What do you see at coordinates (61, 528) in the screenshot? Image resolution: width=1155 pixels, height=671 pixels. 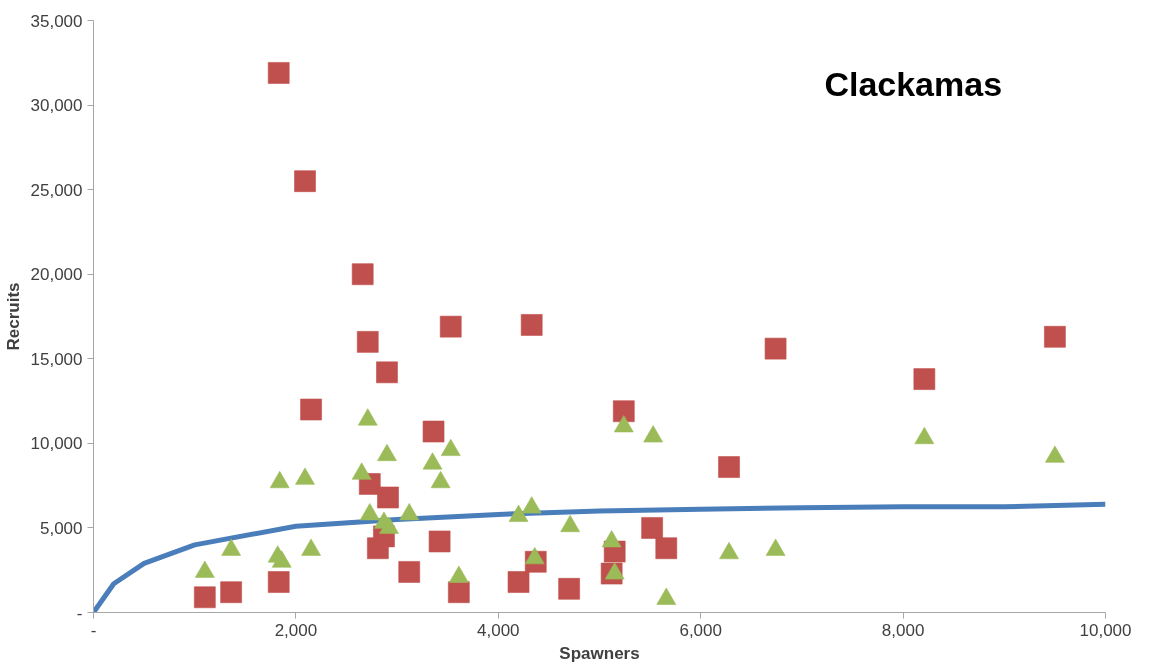 I see `y-tick-label: 5,000` at bounding box center [61, 528].